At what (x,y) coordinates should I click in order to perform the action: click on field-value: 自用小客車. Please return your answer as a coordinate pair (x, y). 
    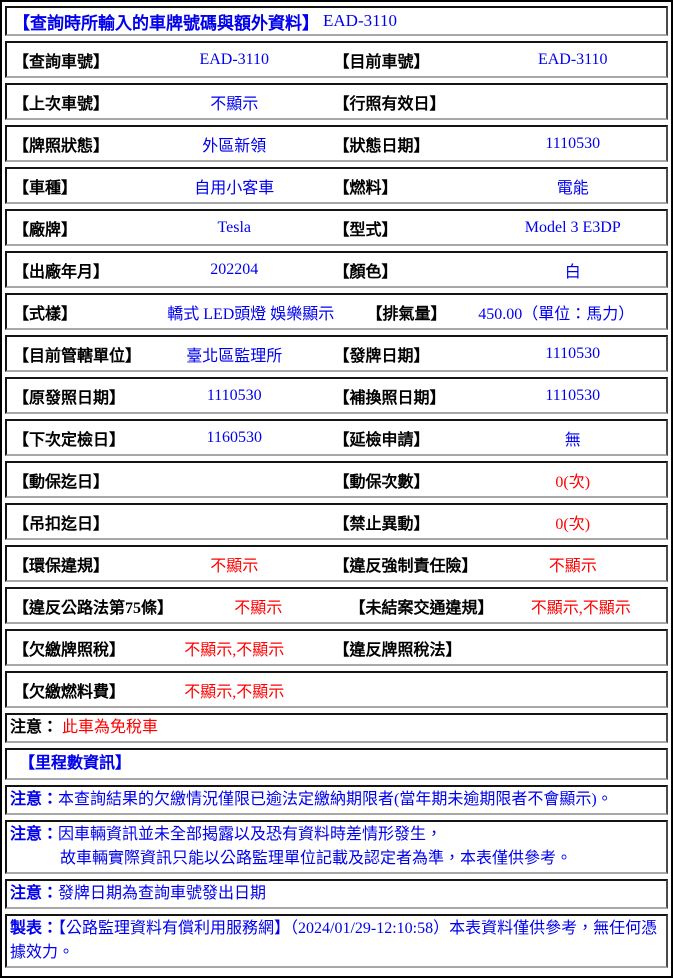
    Looking at the image, I should click on (234, 188).